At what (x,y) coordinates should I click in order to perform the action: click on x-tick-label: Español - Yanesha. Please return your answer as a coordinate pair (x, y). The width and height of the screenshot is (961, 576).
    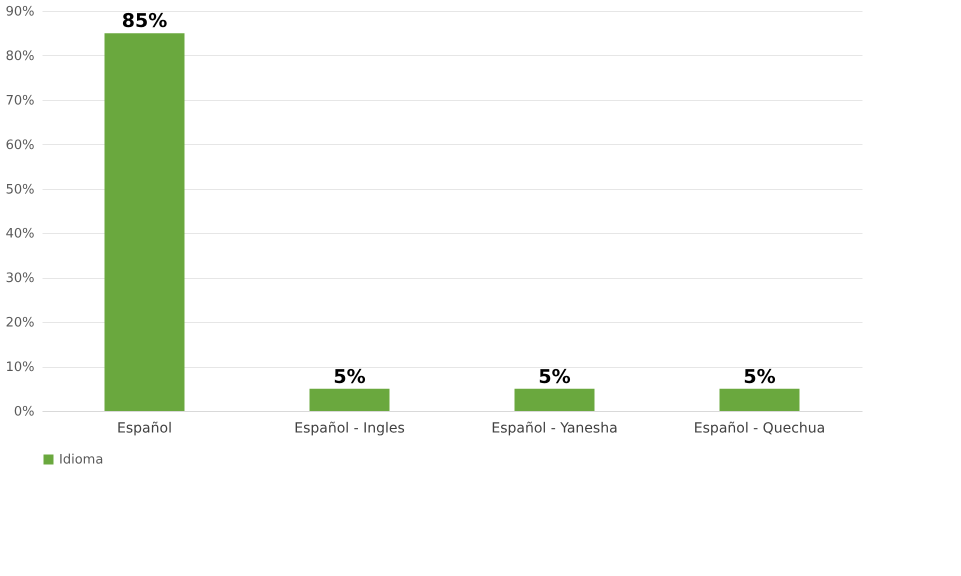
    Looking at the image, I should click on (554, 428).